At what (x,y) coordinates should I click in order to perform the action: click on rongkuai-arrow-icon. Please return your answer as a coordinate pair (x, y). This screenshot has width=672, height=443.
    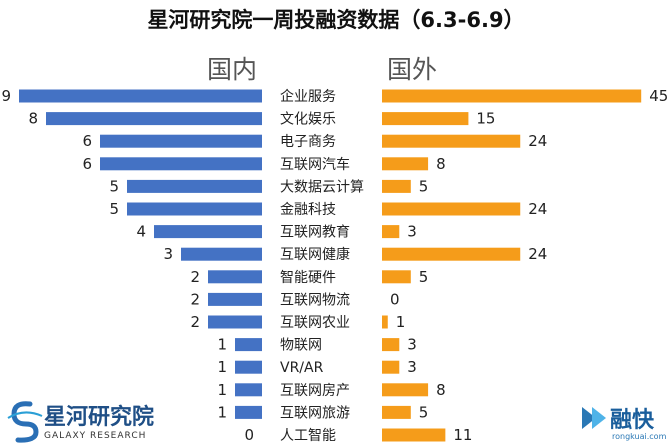
    Looking at the image, I should click on (594, 418).